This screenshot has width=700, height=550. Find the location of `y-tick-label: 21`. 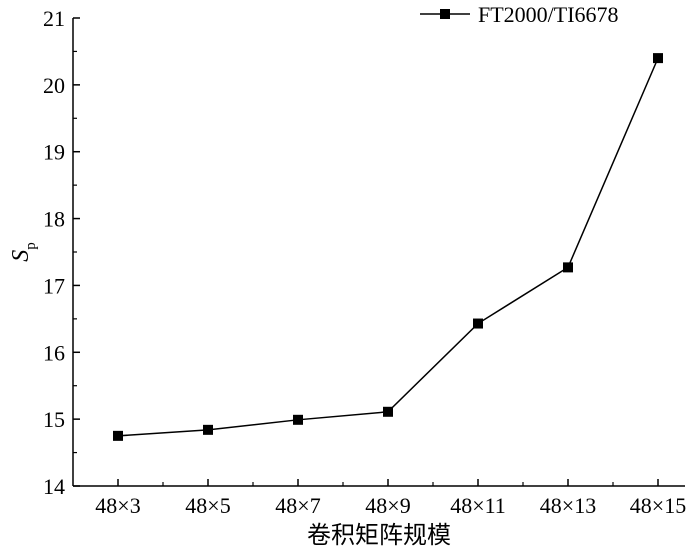

y-tick-label: 21 is located at coordinates (54, 18).